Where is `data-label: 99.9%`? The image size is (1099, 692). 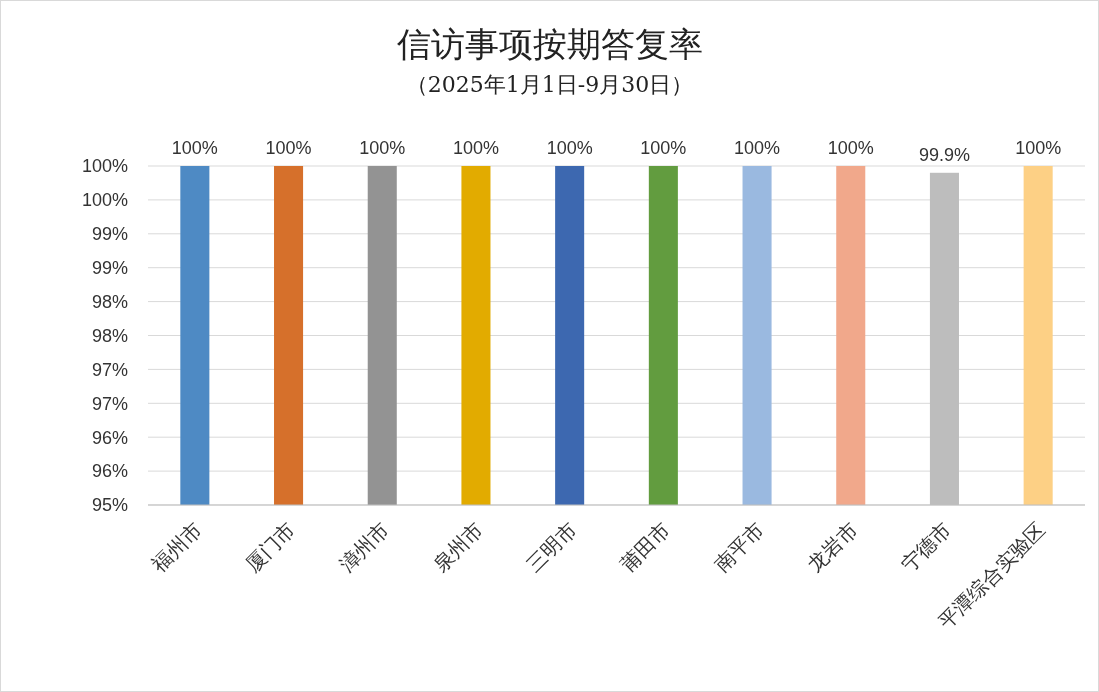
data-label: 99.9% is located at coordinates (944, 154).